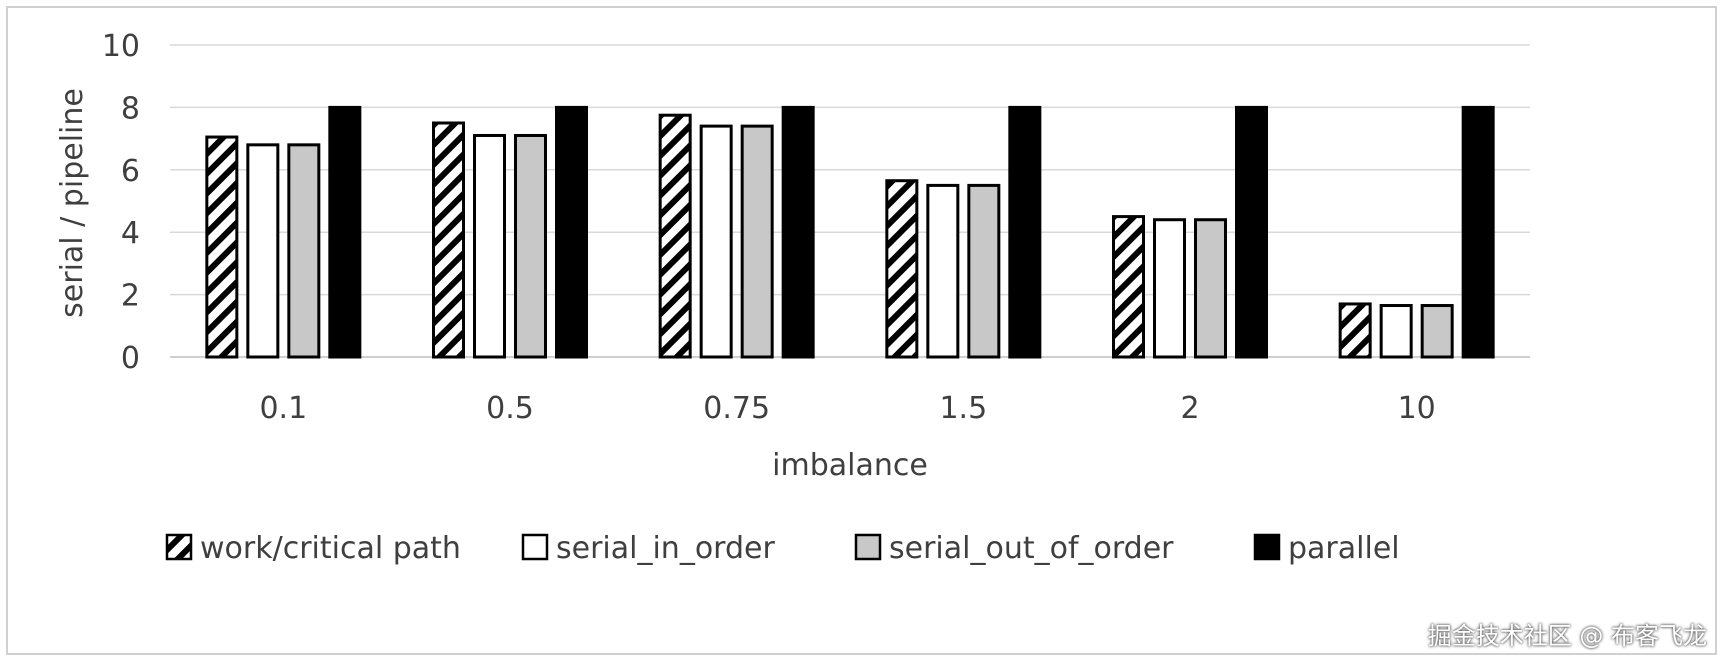 The width and height of the screenshot is (1725, 663). What do you see at coordinates (222, 247) in the screenshot?
I see `bar-work-critical-path-0.1` at bounding box center [222, 247].